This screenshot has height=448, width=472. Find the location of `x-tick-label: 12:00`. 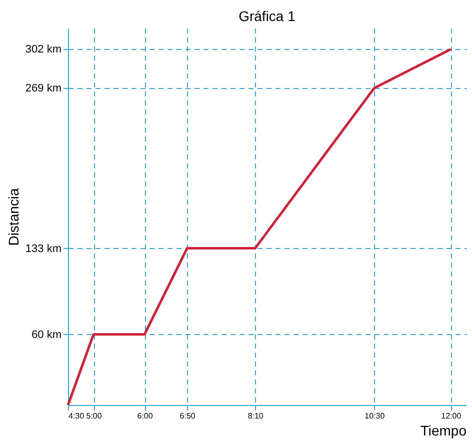

x-tick-label: 12:00 is located at coordinates (451, 416).